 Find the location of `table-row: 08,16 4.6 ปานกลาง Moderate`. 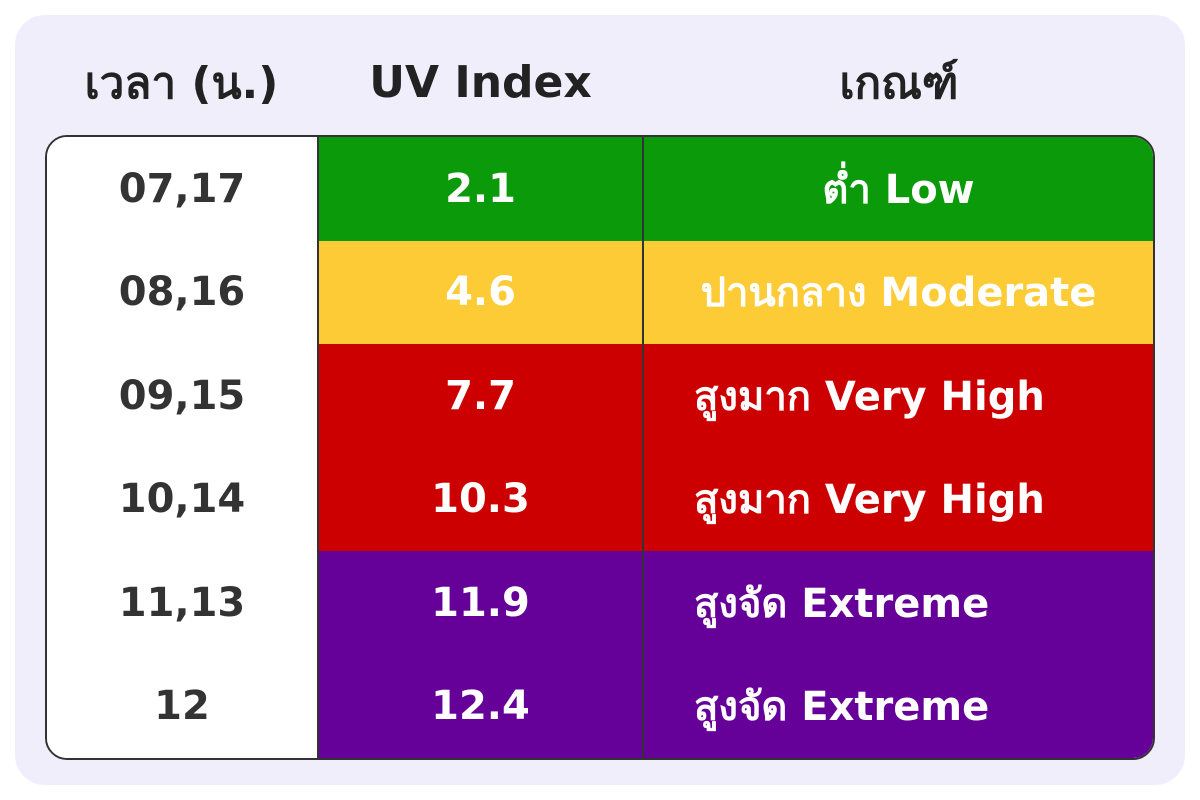

table-row: 08,16 4.6 ปานกลาง Moderate is located at coordinates (600, 292).